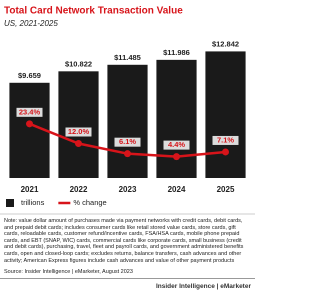 This screenshot has height=294, width=320. What do you see at coordinates (93, 11) in the screenshot?
I see `chart-title: Total Card Network Transaction Value` at bounding box center [93, 11].